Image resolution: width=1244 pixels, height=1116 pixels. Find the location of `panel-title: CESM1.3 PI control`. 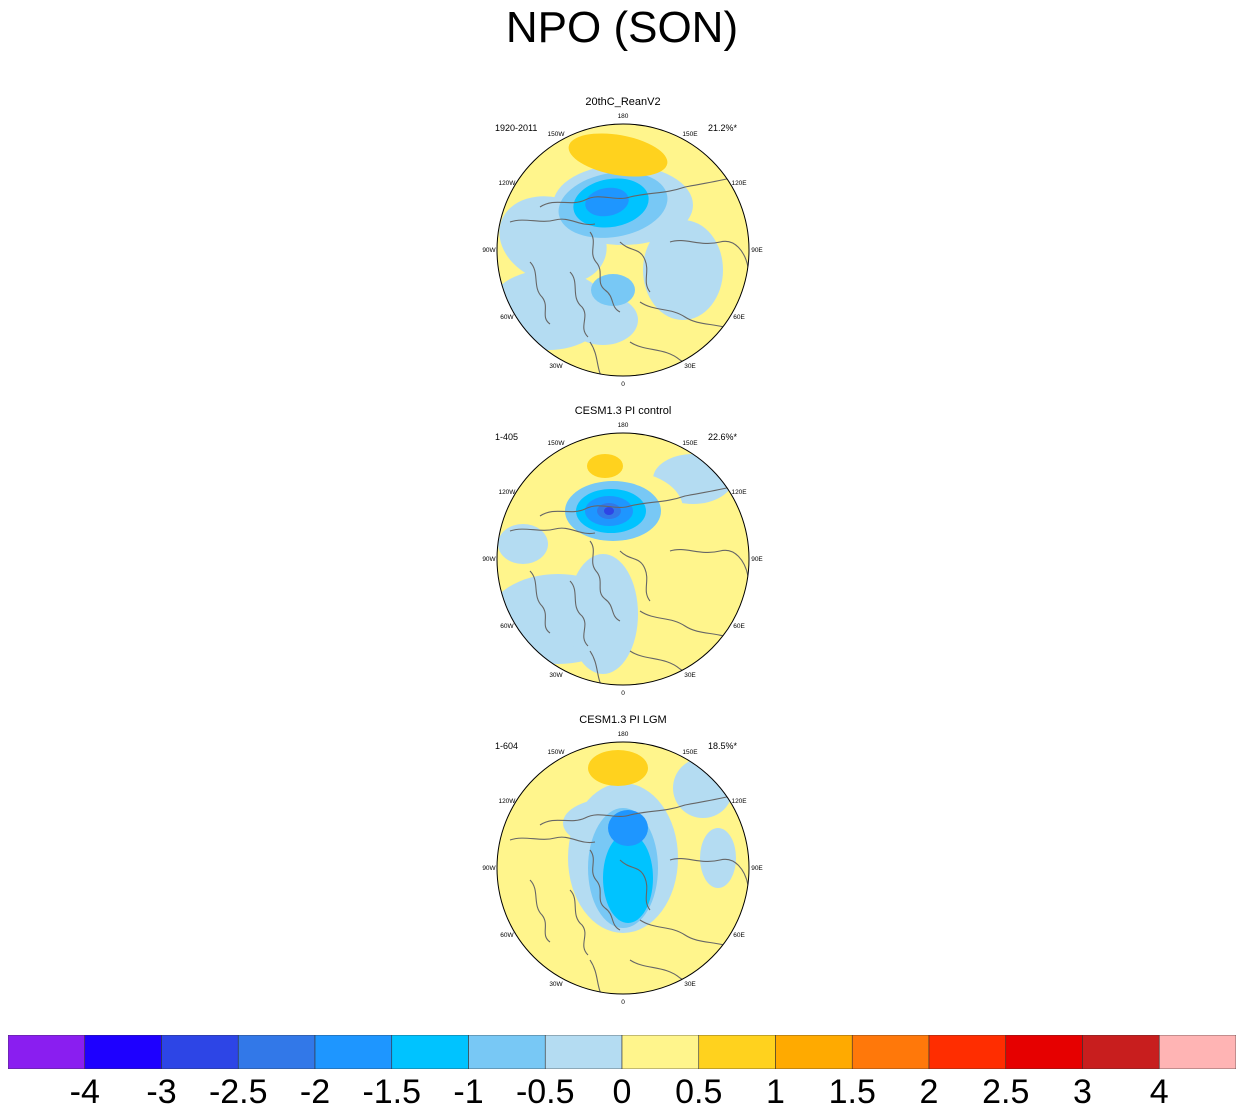

panel-title: CESM1.3 PI control is located at coordinates (623, 411).